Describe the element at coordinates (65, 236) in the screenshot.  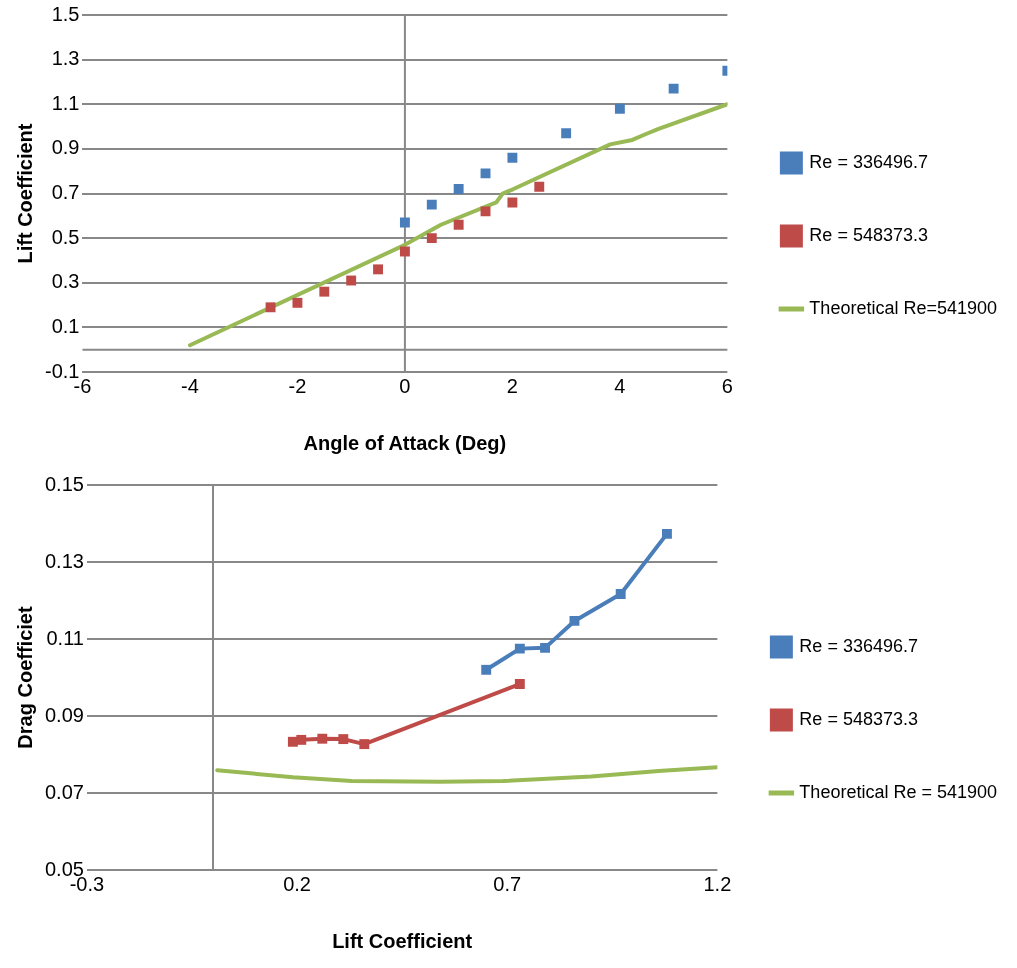
I see `y-tick-label: 0.5` at that location.